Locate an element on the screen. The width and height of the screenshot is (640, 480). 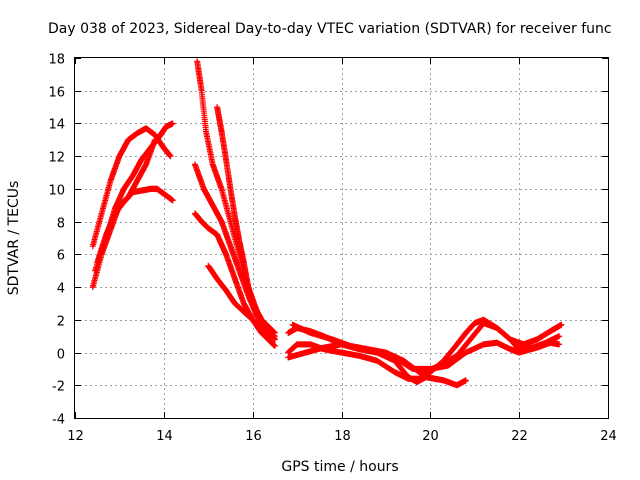
x-tick-label: 24 is located at coordinates (608, 436).